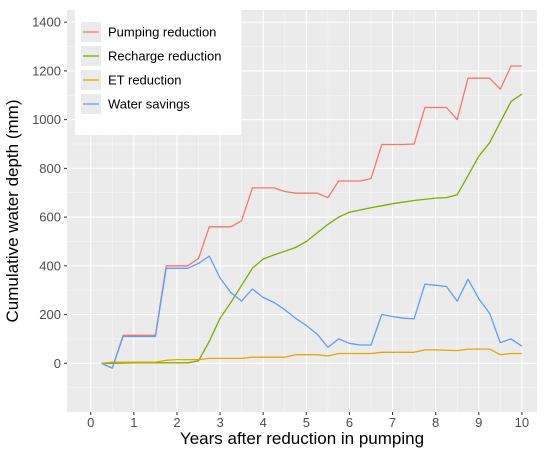 This screenshot has height=458, width=550. What do you see at coordinates (46, 119) in the screenshot?
I see `y-tick-label: 1000` at bounding box center [46, 119].